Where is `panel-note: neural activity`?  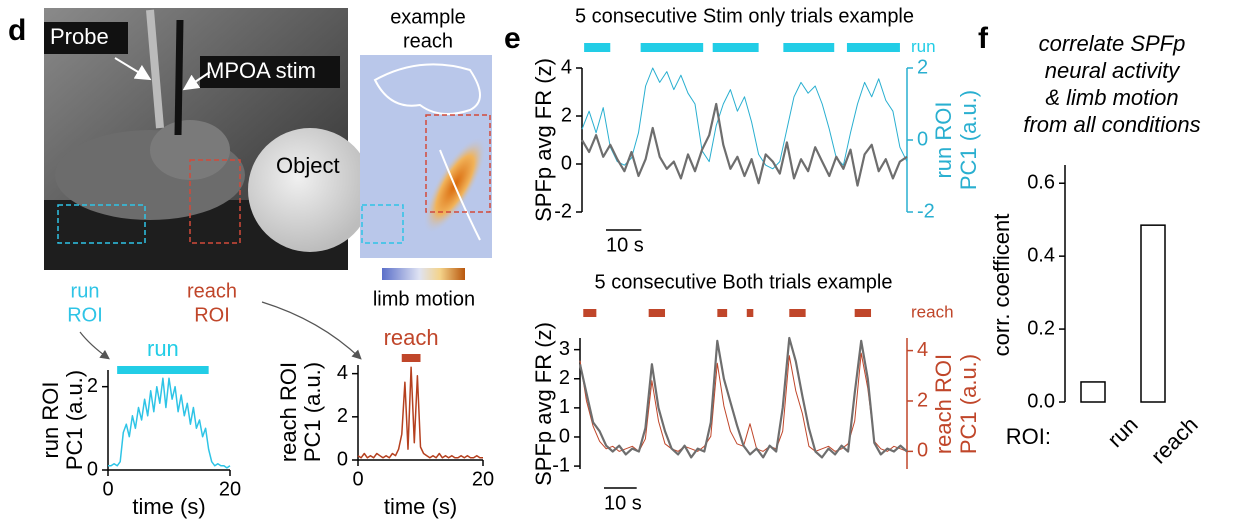 panel-note: neural activity is located at coordinates (1113, 70).